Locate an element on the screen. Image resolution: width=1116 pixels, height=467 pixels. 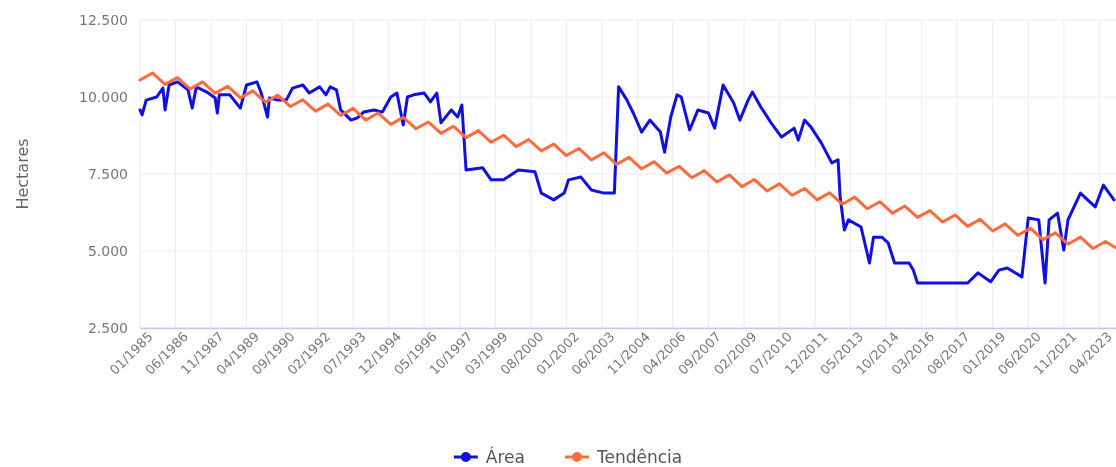
y-tick-label: 12.500 is located at coordinates (103, 19).